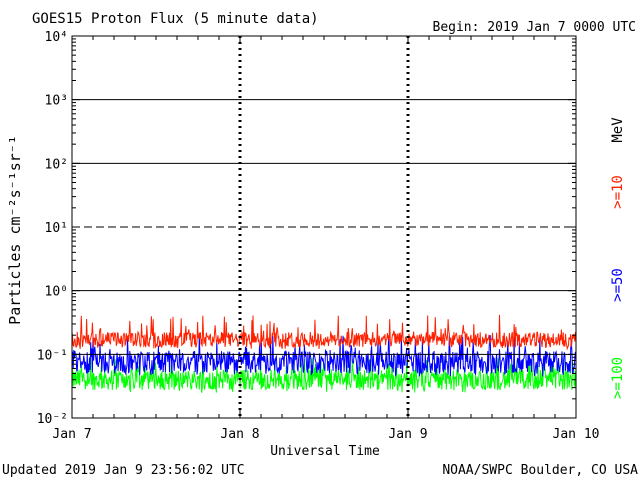  Describe the element at coordinates (123, 470) in the screenshot. I see `updated-timestamp: Updated 2019 Jan 9 23:56:02 UTC` at that location.